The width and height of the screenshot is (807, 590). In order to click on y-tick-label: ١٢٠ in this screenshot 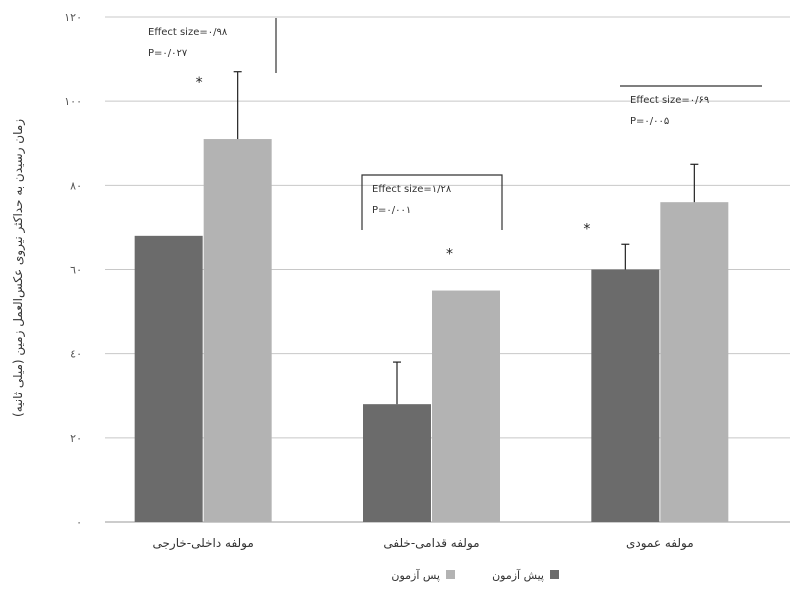, I will do `click(73, 17)`.